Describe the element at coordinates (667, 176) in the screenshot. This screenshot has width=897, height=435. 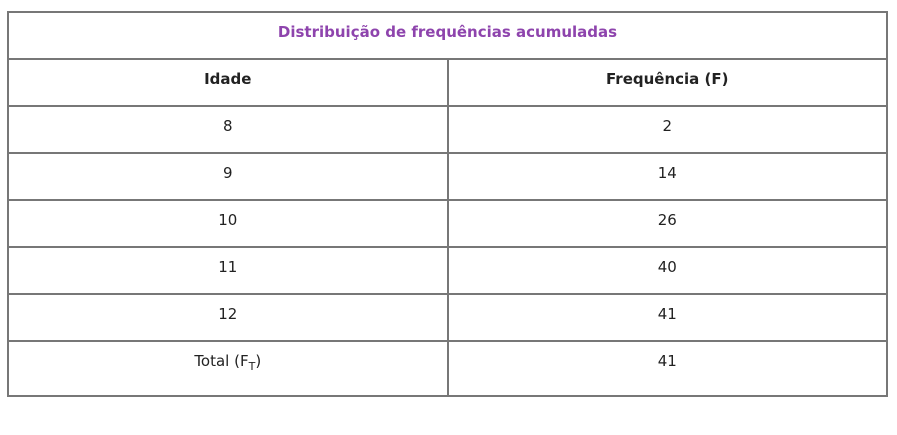
I see `cell-frequencia: 14` at that location.